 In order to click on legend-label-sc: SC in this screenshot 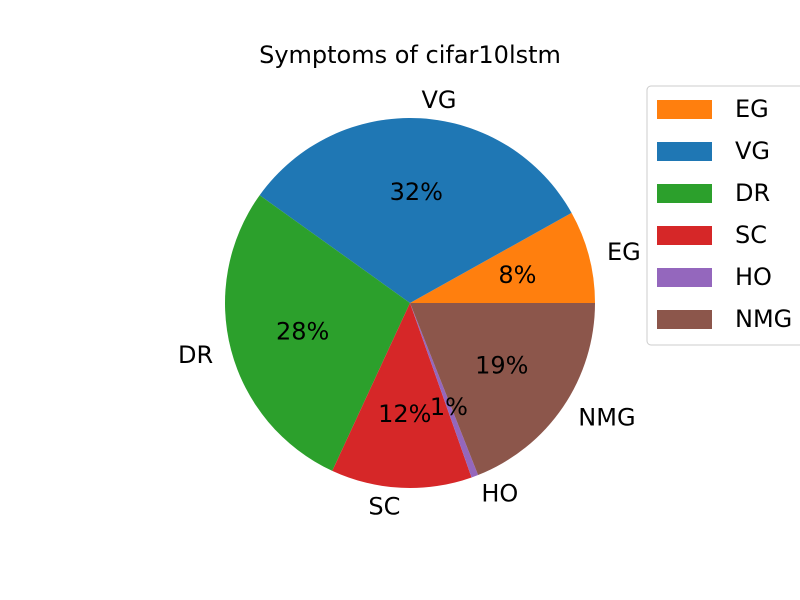, I will do `click(751, 235)`.